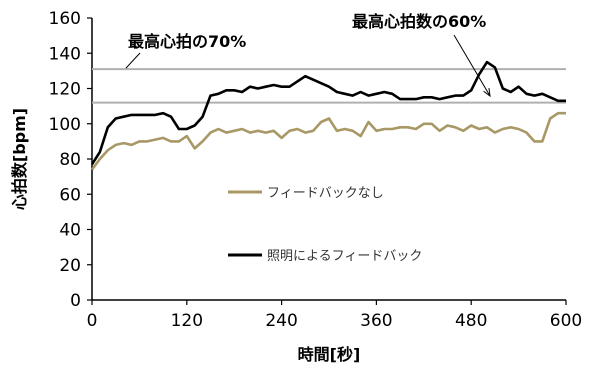 This screenshot has width=594, height=369. What do you see at coordinates (75, 301) in the screenshot?
I see `y-tick-label: 0` at bounding box center [75, 301].